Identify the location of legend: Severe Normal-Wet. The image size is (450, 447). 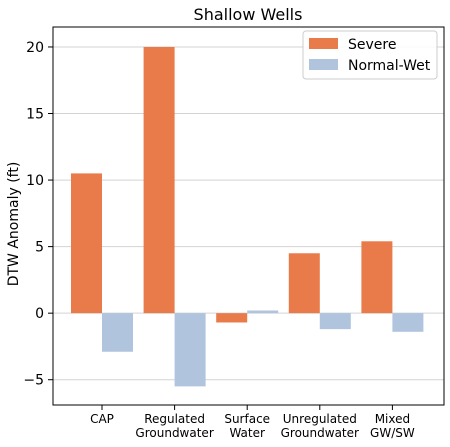
(370, 55).